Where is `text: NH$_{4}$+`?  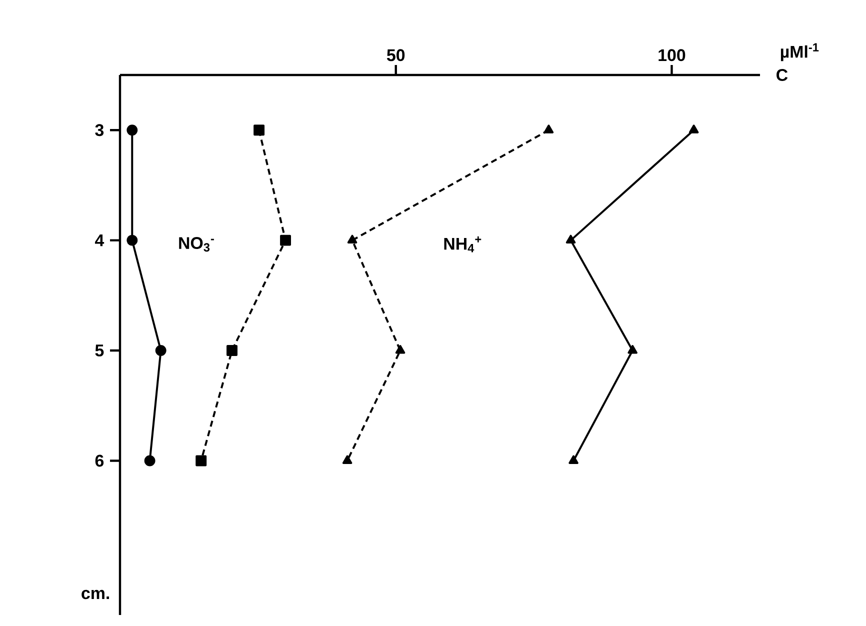
text: NH$_{4}$+ is located at coordinates (463, 244).